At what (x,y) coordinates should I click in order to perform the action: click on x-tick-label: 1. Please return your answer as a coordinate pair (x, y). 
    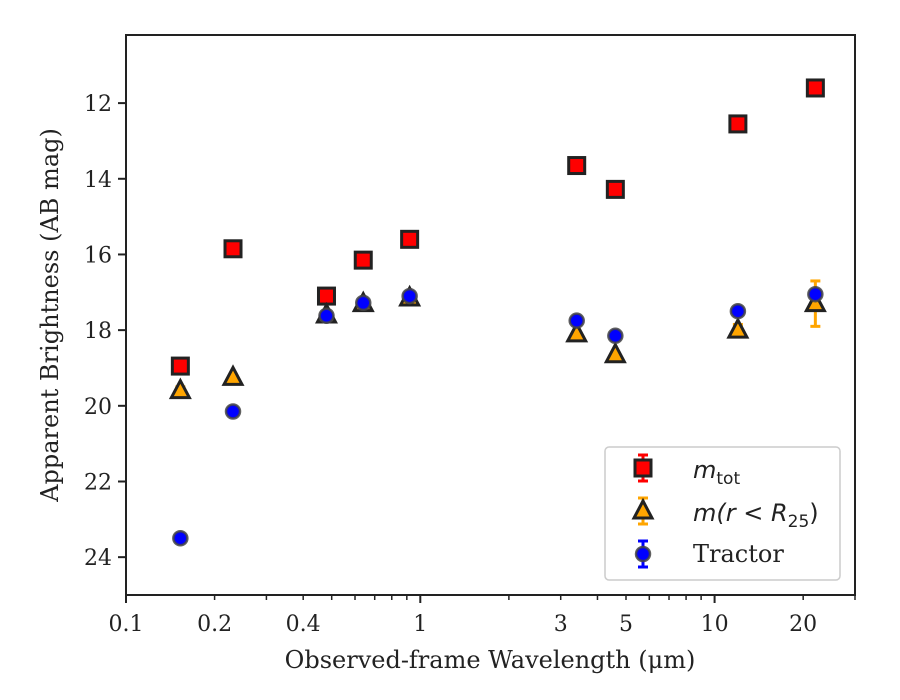
    Looking at the image, I should click on (420, 624).